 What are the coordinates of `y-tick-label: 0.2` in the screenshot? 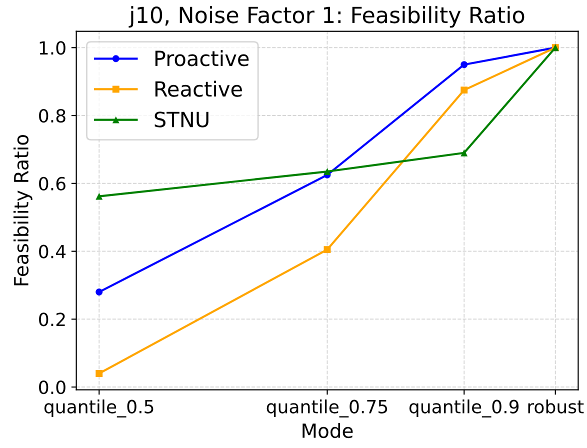 It's located at (52, 319).